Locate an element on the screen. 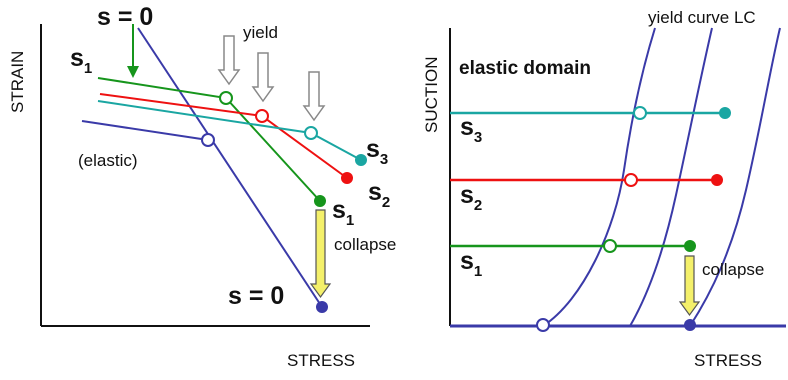 This screenshot has width=788, height=380. elastic-domain-label: elastic domain is located at coordinates (525, 68).